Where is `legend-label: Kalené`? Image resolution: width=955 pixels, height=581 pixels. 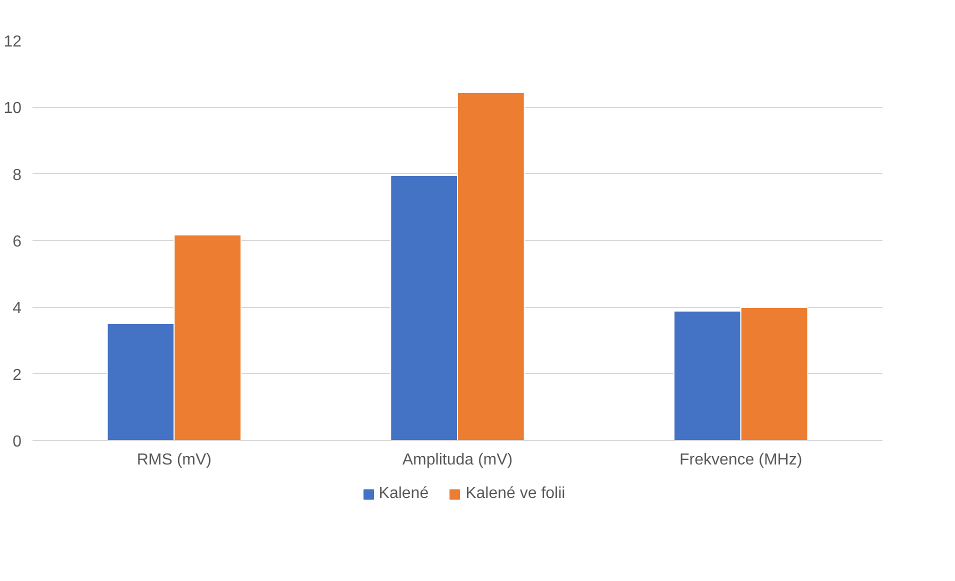 legend-label: Kalené is located at coordinates (403, 493).